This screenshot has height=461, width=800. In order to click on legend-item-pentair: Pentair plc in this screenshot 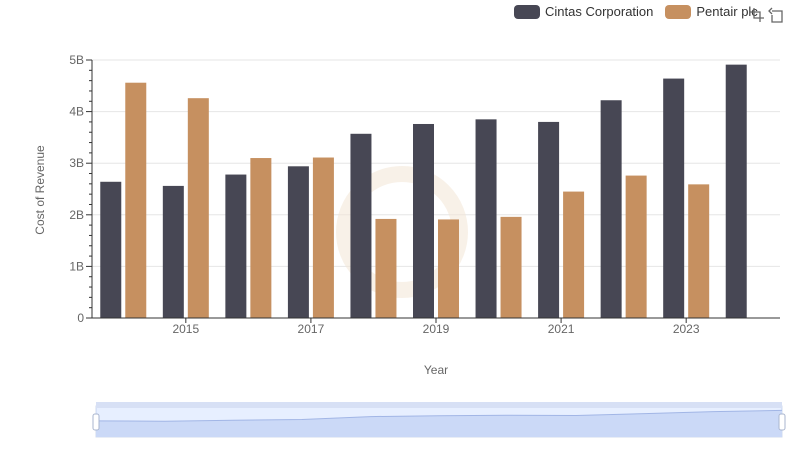, I will do `click(711, 11)`.